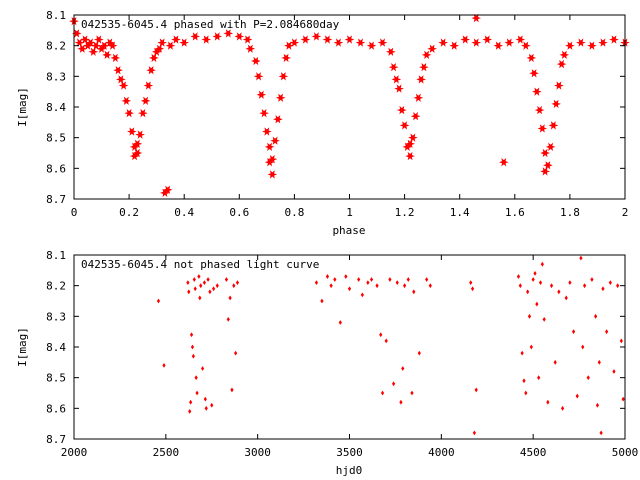  Describe the element at coordinates (74, 452) in the screenshot. I see `unphased-x-tick-label: 2000` at that location.